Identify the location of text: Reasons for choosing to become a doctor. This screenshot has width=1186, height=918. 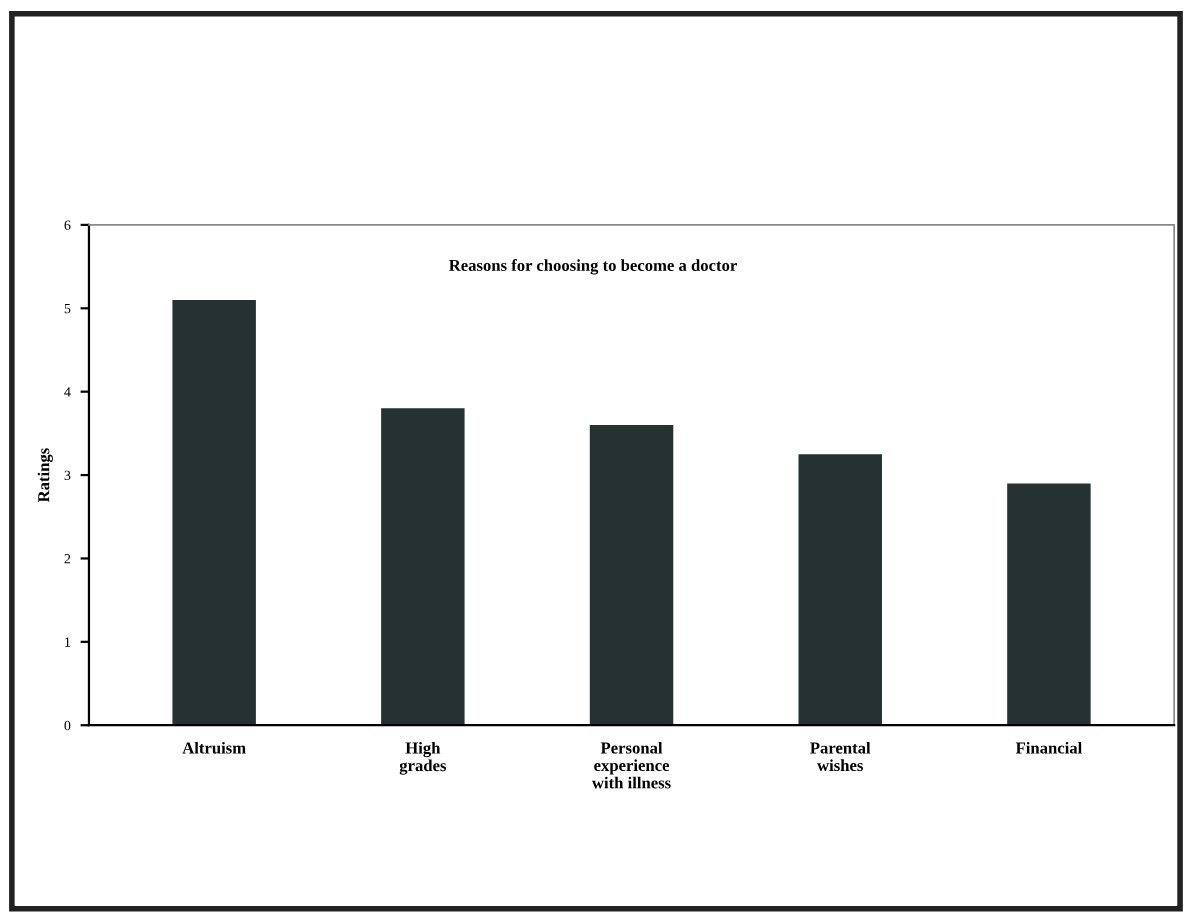
(593, 267).